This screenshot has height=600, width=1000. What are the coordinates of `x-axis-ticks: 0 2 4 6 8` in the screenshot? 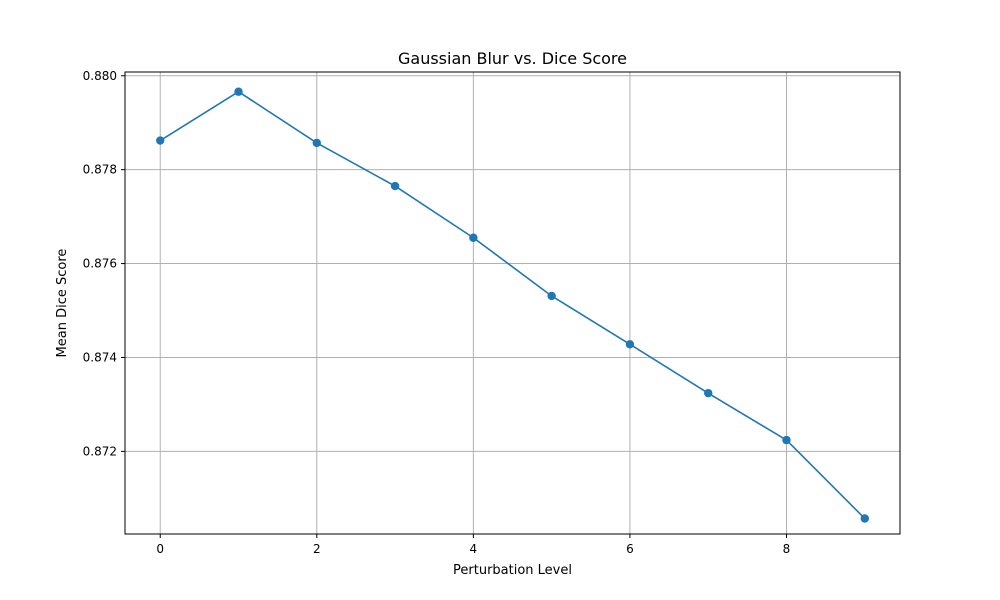 It's located at (473, 545).